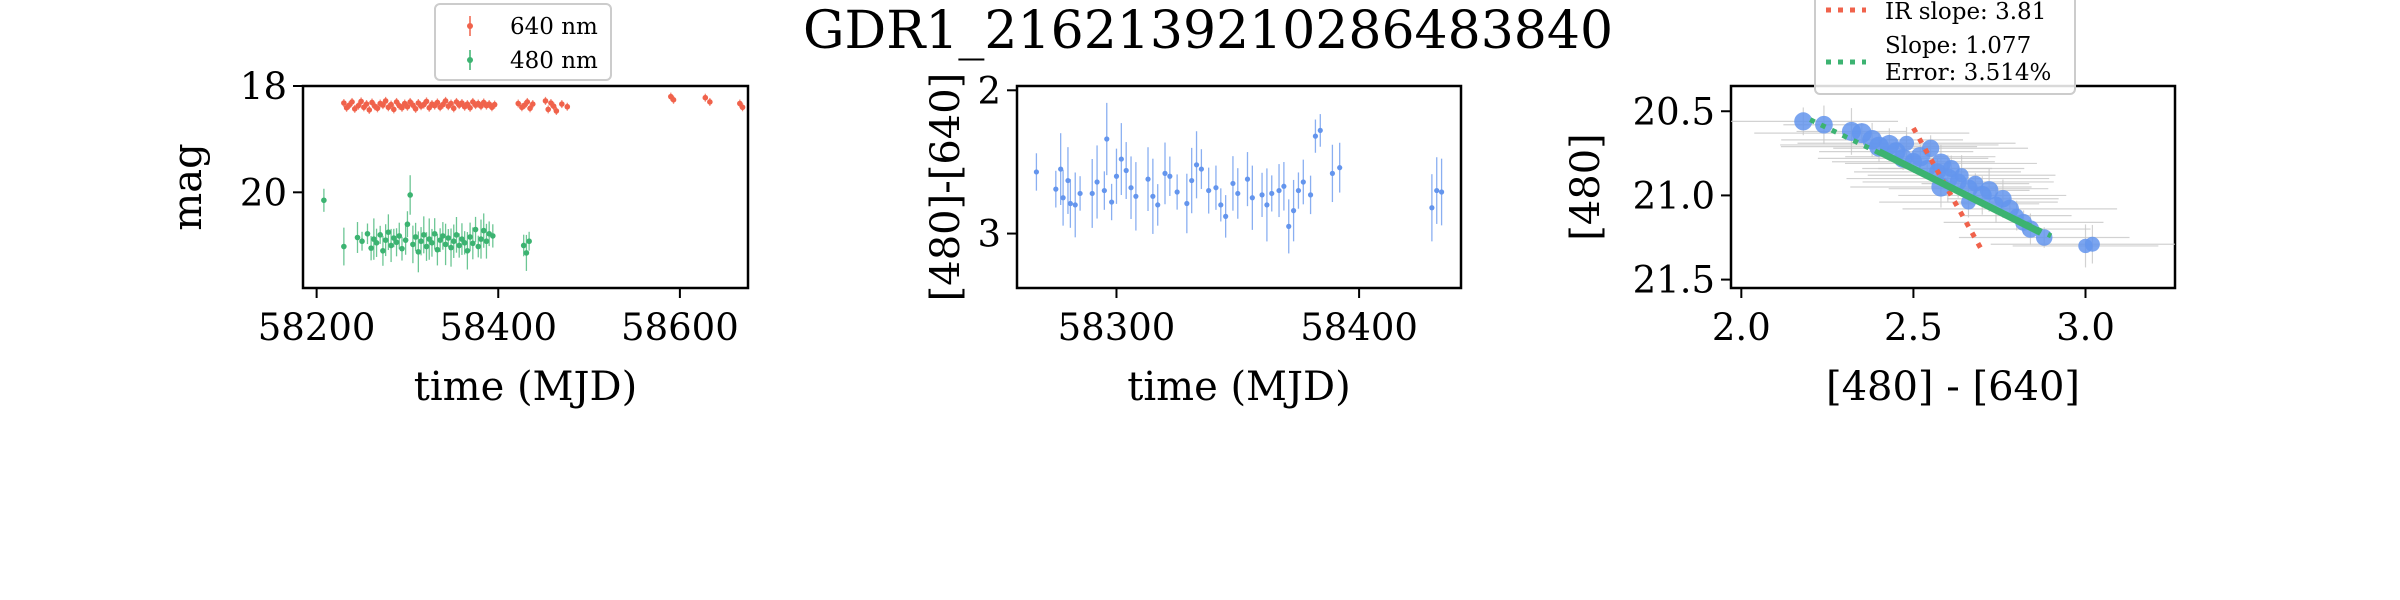 The image size is (2400, 600). I want to click on y-tick-label: 20, so click(263, 192).